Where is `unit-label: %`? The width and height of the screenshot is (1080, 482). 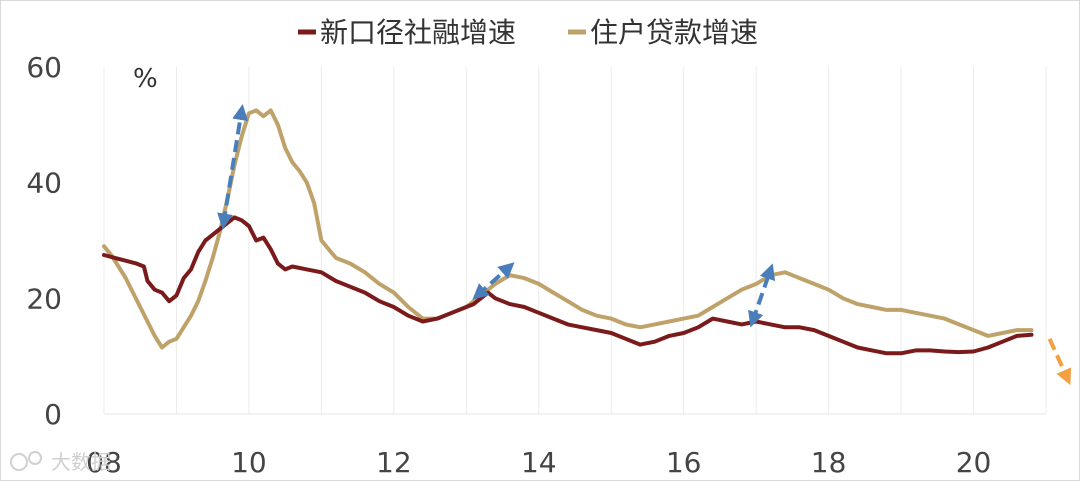 unit-label: % is located at coordinates (145, 79).